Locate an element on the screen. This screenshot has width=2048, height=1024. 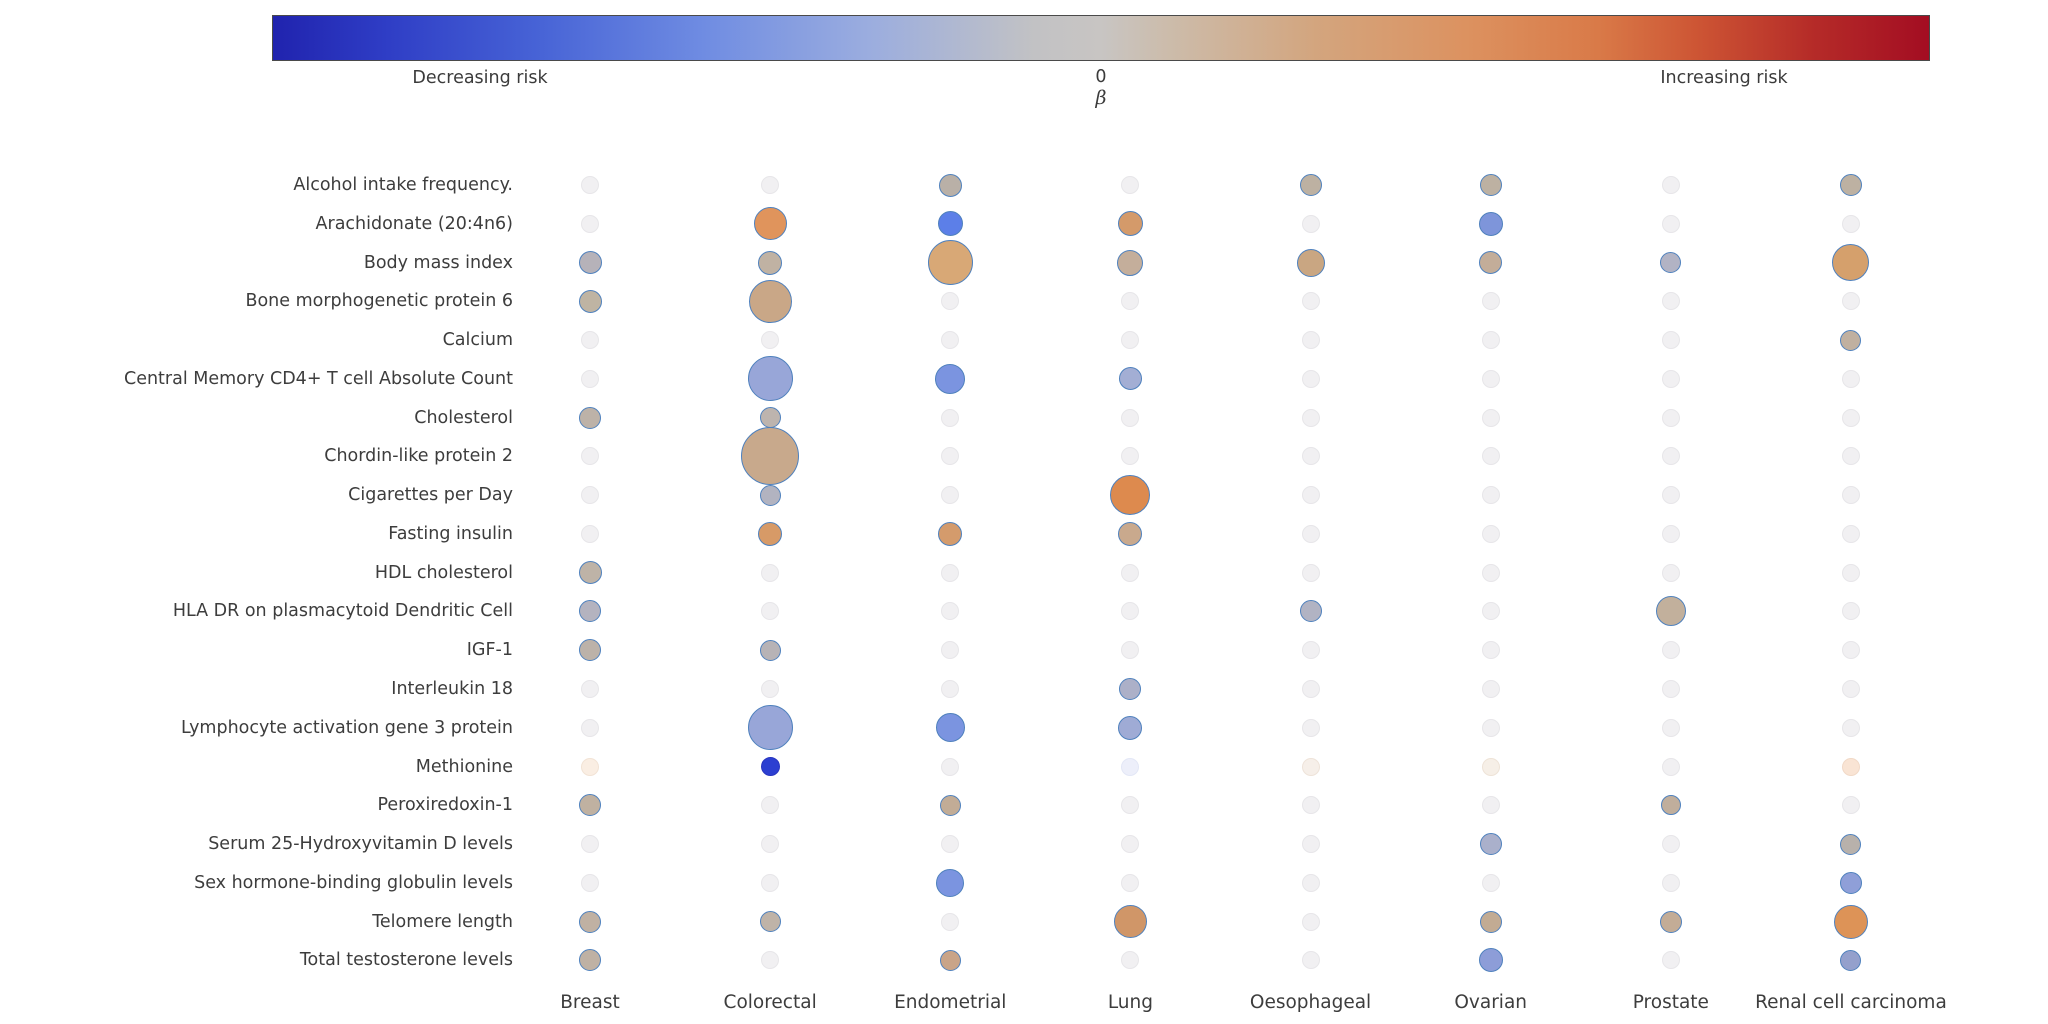
row-label: Arachidonate (20:4n6) is located at coordinates (414, 223).